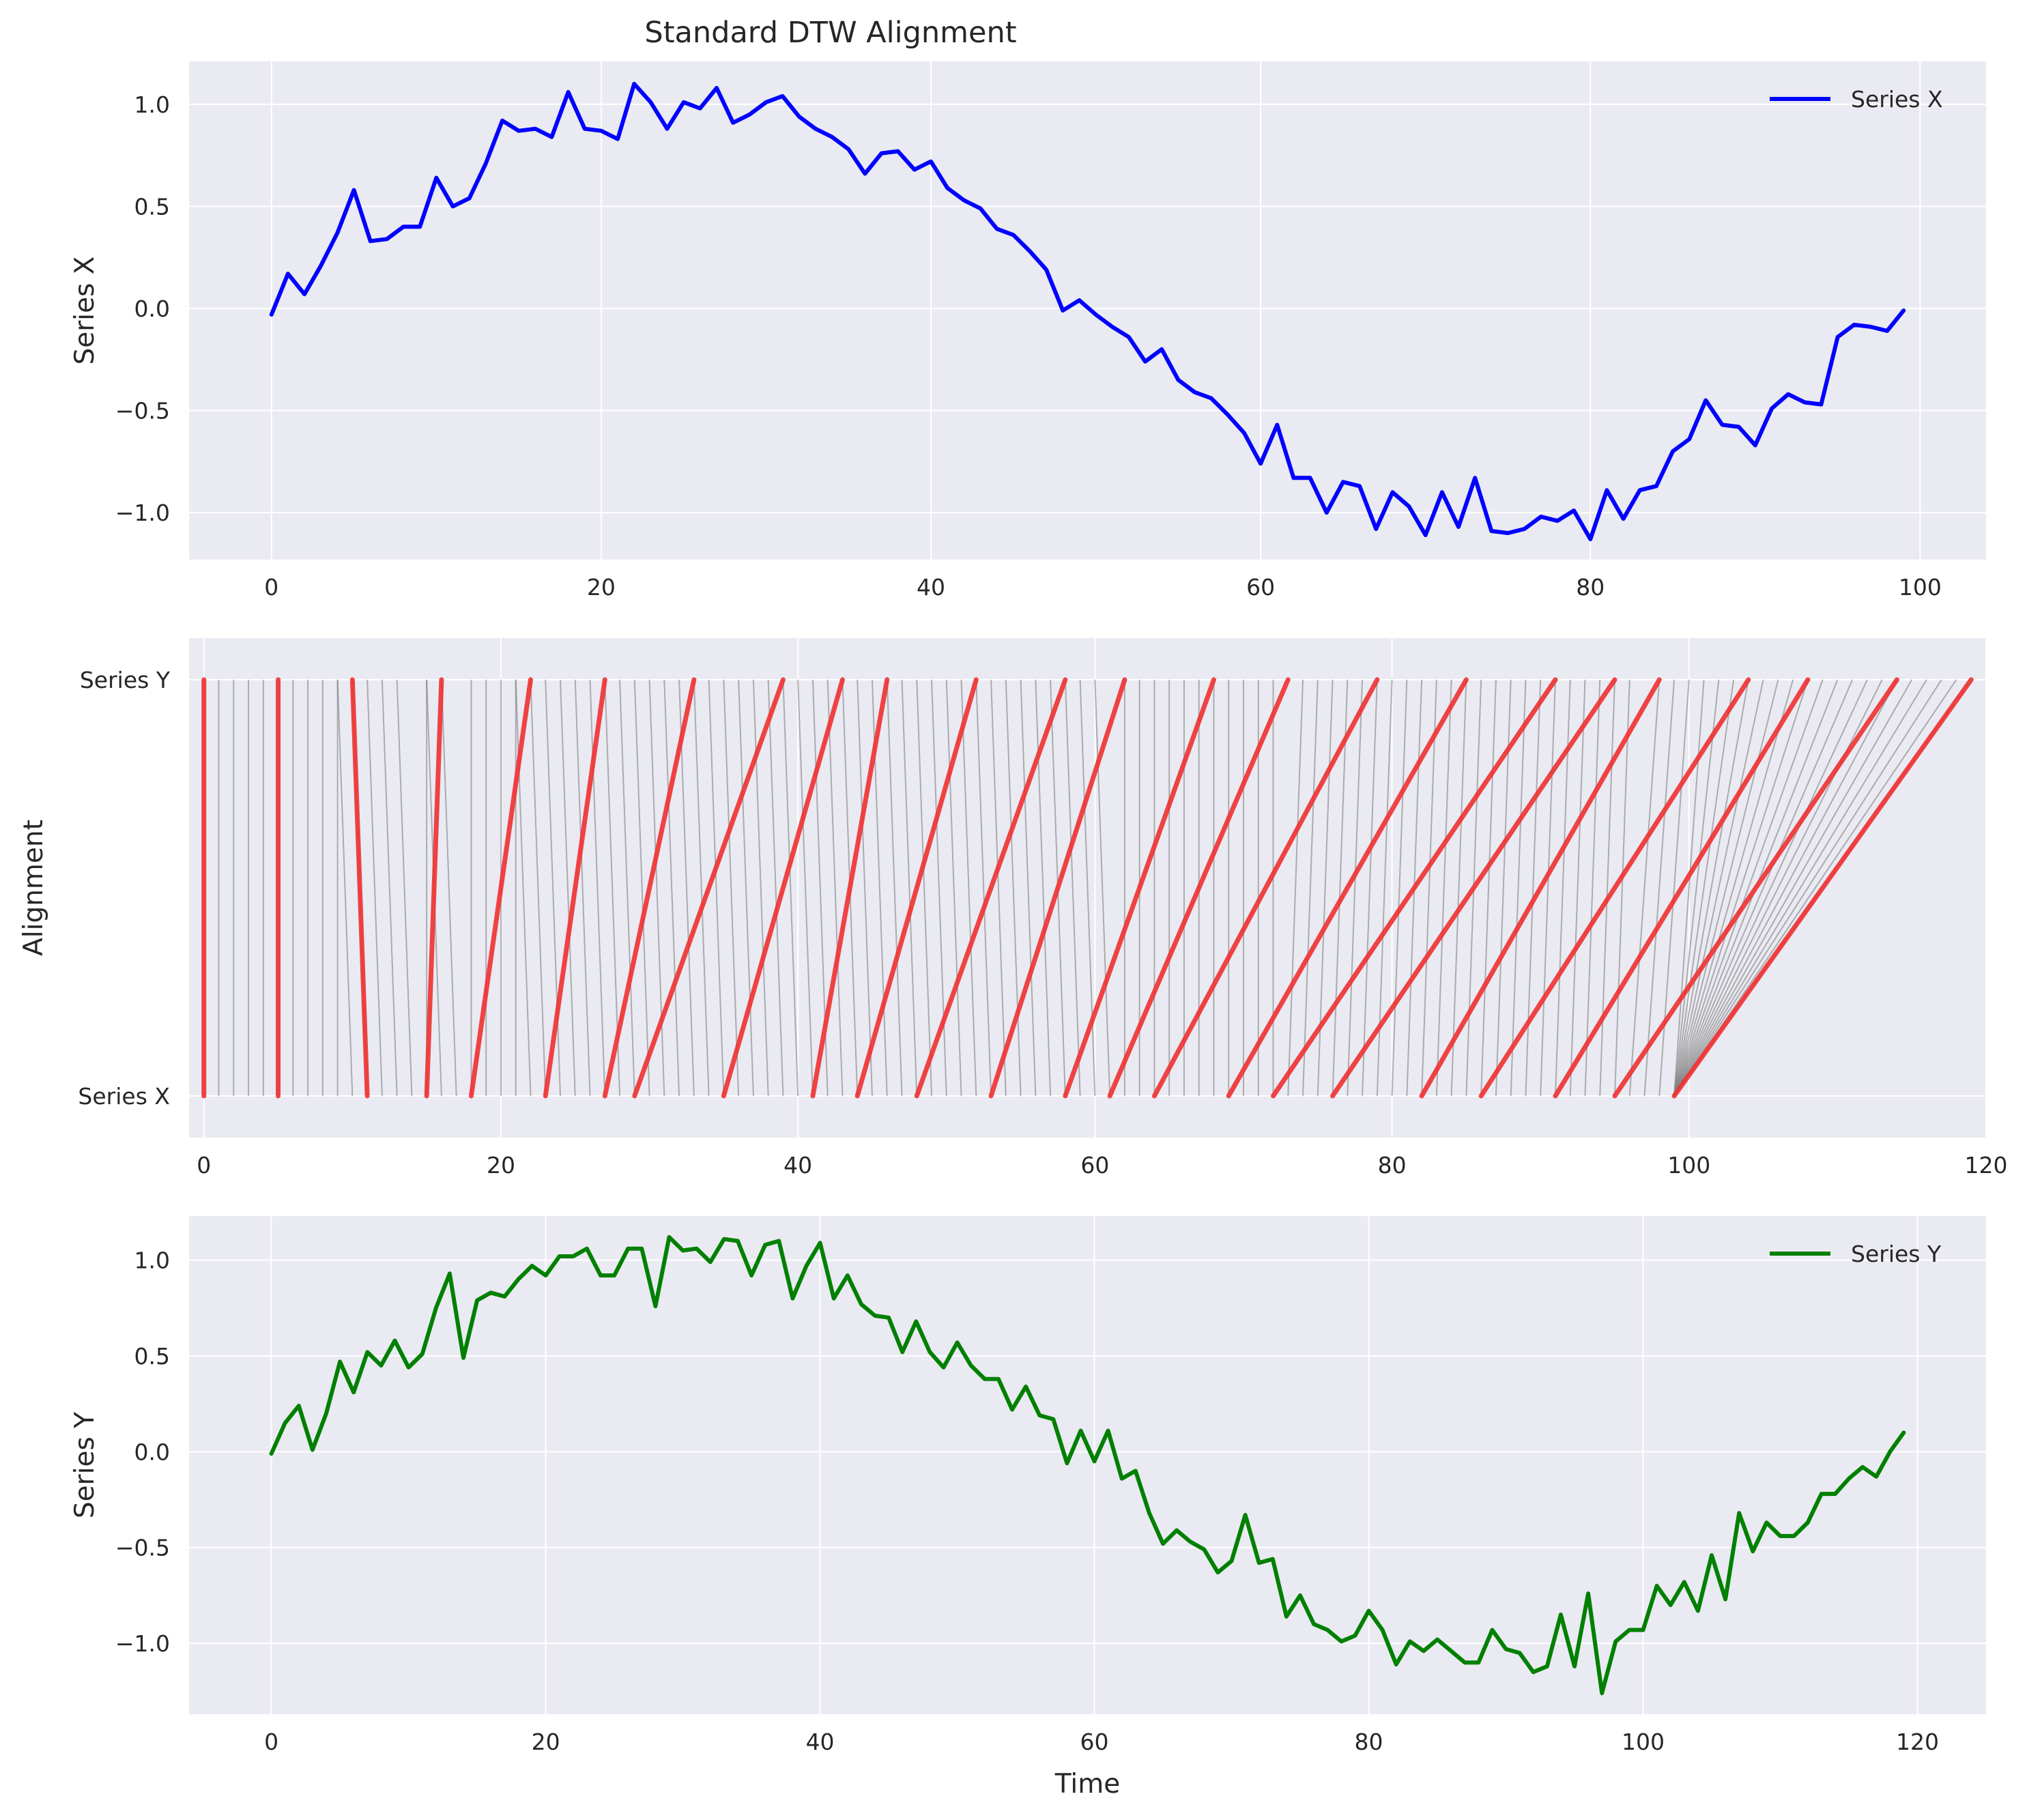  I want to click on legend-label-series-y: Series Y, so click(1896, 1254).